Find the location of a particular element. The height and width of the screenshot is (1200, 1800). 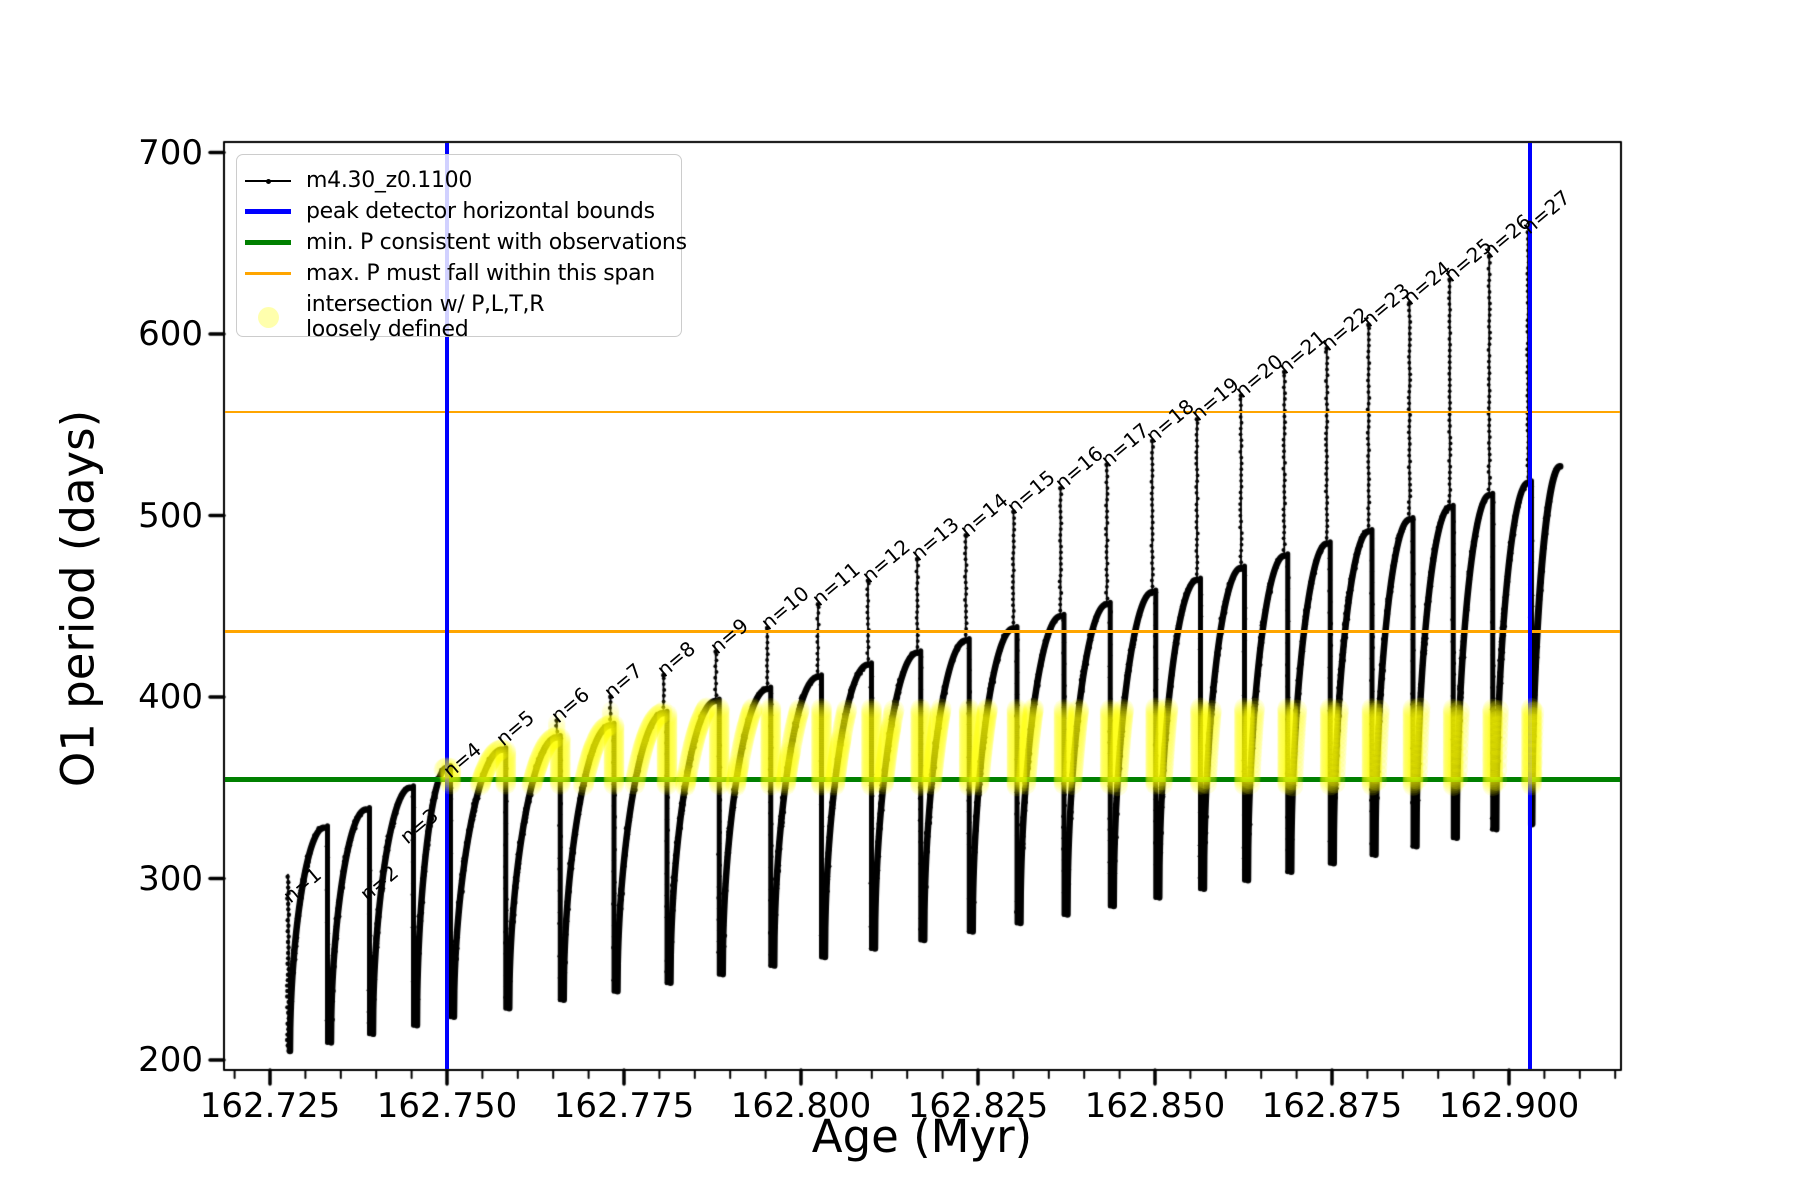

peak-bounds-swatch is located at coordinates (268, 211).